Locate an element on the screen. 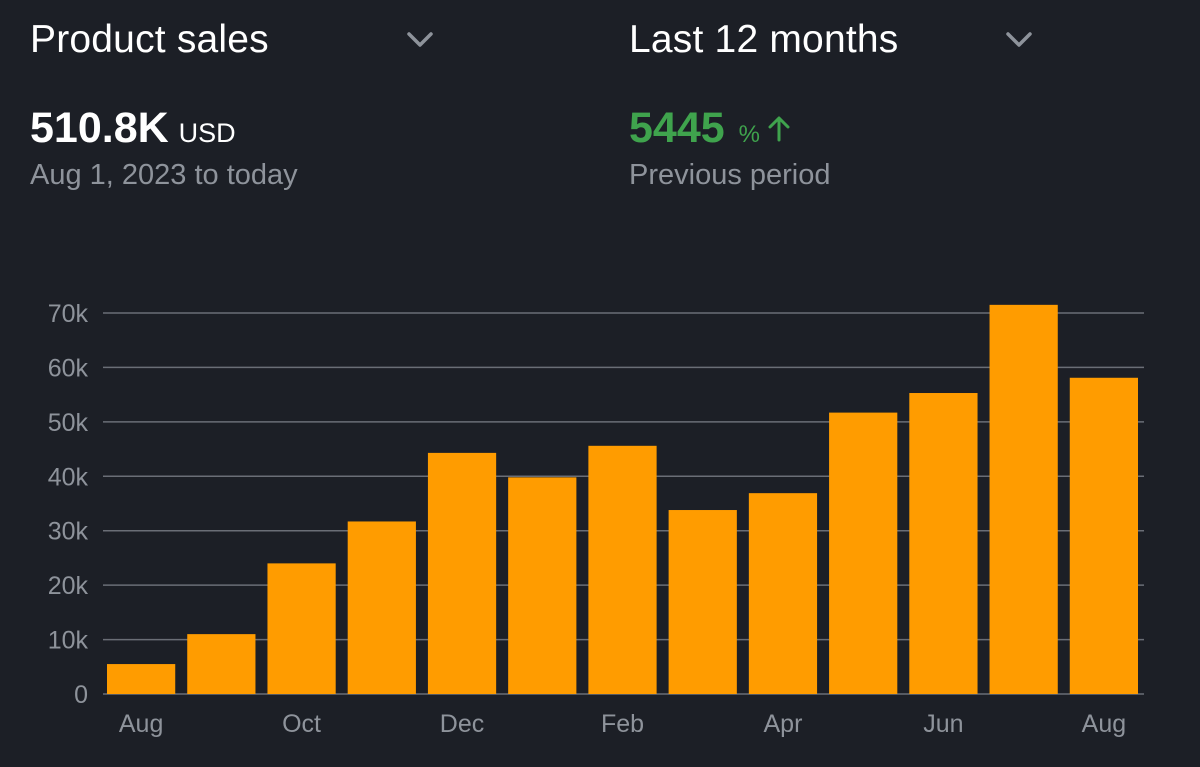 This screenshot has width=1200, height=767. y-tick-label: 70k is located at coordinates (68, 314).